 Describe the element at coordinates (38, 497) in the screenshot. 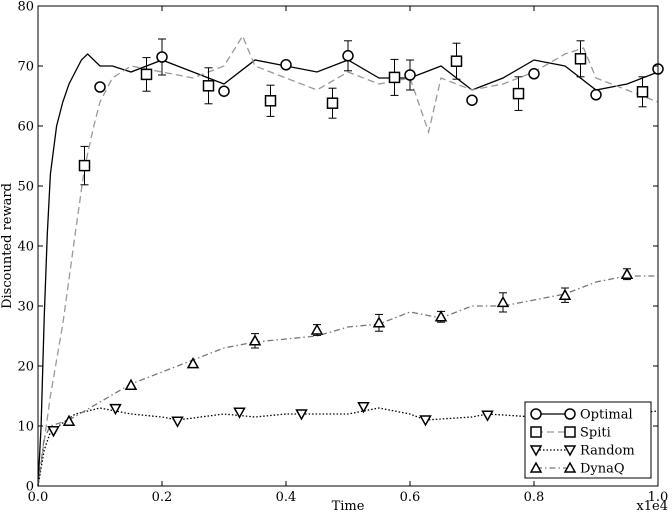

I see `x-tick-label: 0.0` at that location.